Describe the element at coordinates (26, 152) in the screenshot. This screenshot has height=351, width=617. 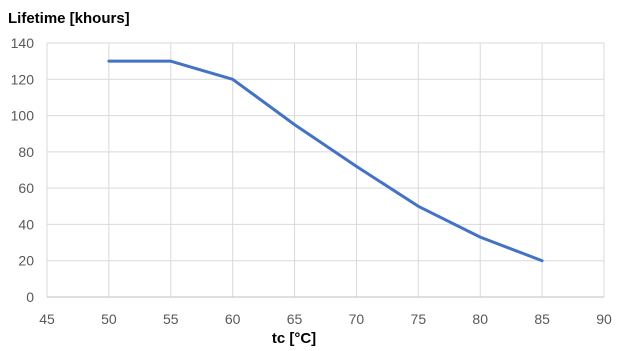
I see `y-tick-label: 80` at that location.